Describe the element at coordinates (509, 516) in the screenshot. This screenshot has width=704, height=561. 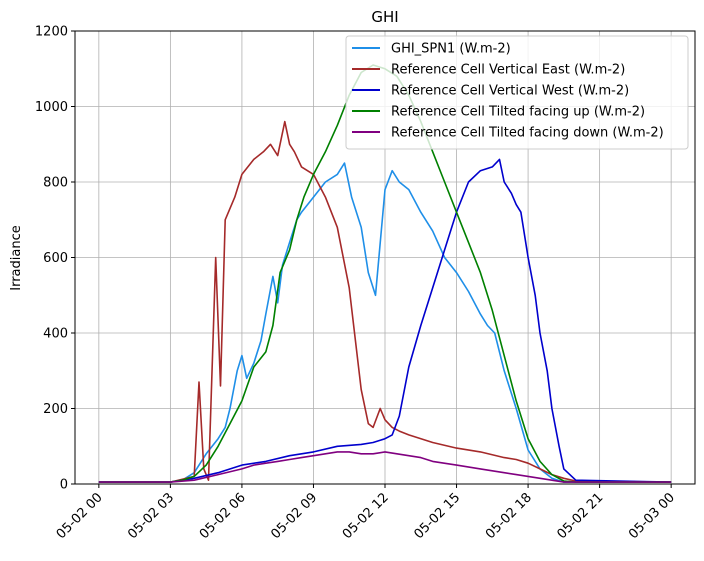
I see `x-tick-label: 05-02 18` at that location.